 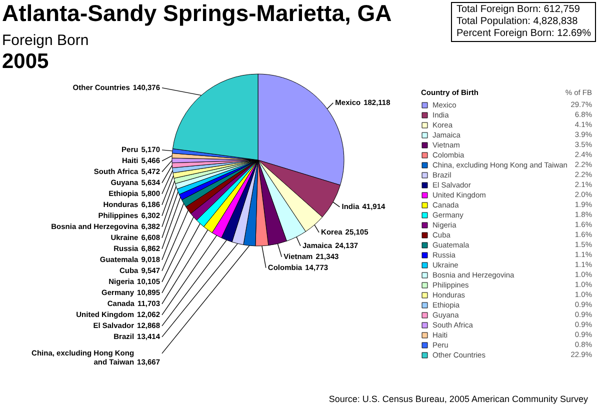 I want to click on text: 2005, so click(x=25, y=62).